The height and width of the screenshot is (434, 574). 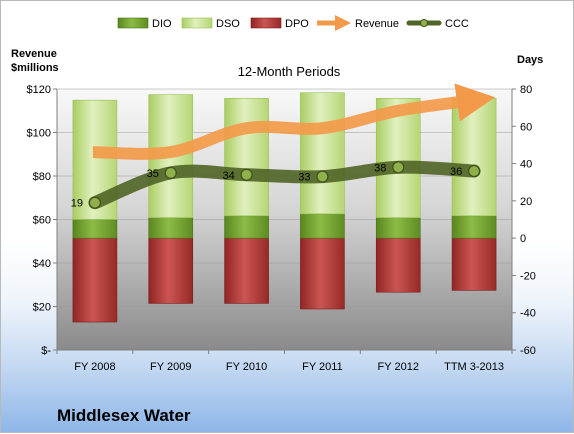 What do you see at coordinates (294, 121) in the screenshot?
I see `revenue-line` at bounding box center [294, 121].